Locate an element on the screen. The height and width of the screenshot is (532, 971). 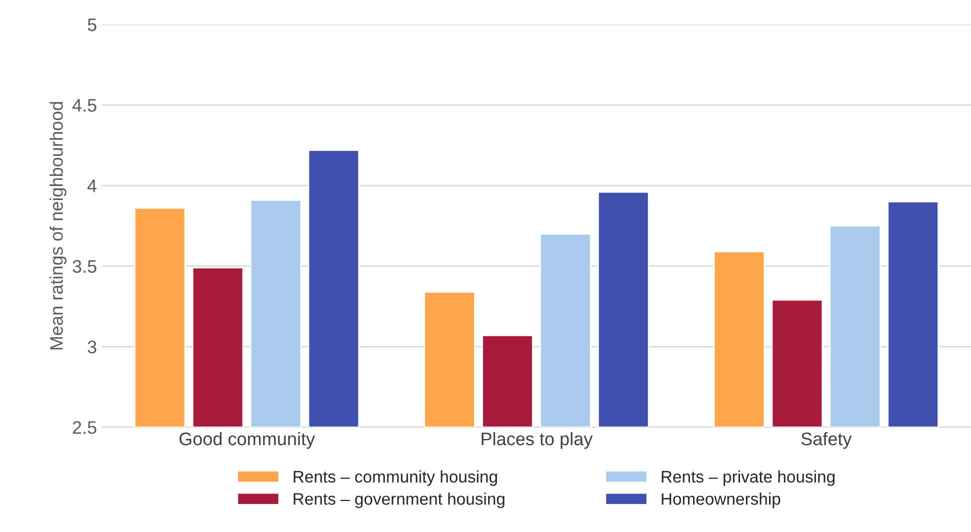
legend-label: Rents – community housing is located at coordinates (395, 478).